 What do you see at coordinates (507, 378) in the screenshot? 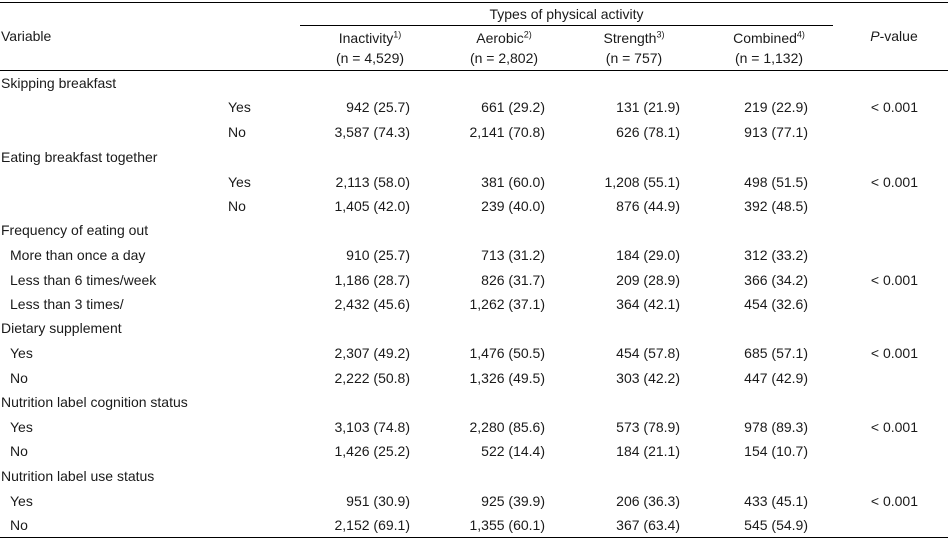
I see `table-cell: 1,326 (49.5)` at bounding box center [507, 378].